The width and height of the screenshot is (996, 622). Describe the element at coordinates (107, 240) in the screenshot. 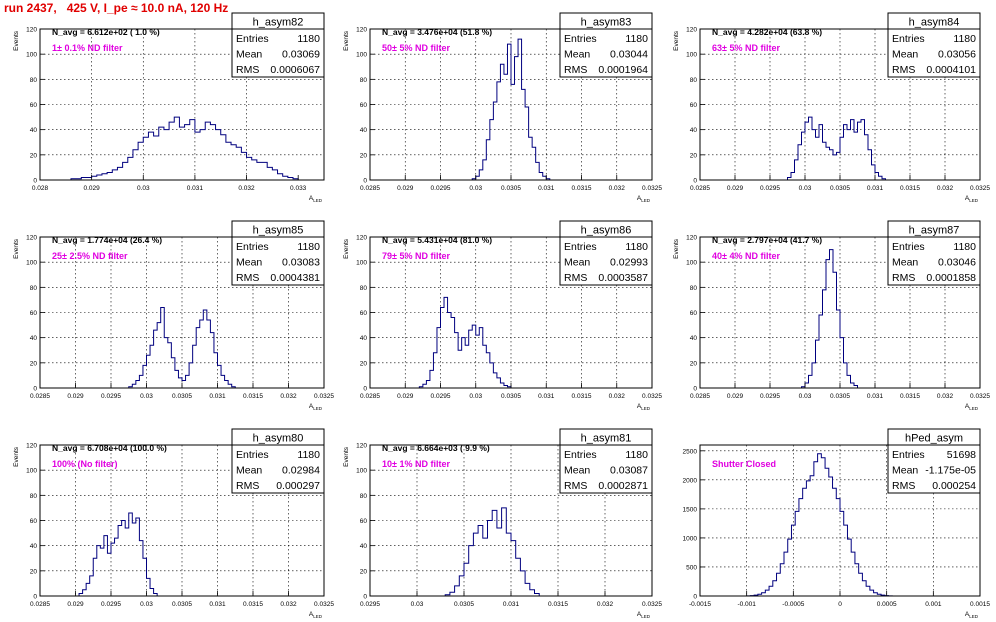

I see `navg-annotation: N_avg = 1.774e+04 (26.4 %)` at that location.